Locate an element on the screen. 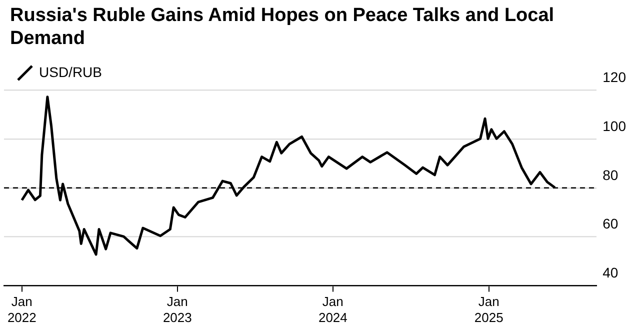  chart-title: Russia's Ruble Gains Amid Hopes on Peace Talks and Local Demand is located at coordinates (283, 27).